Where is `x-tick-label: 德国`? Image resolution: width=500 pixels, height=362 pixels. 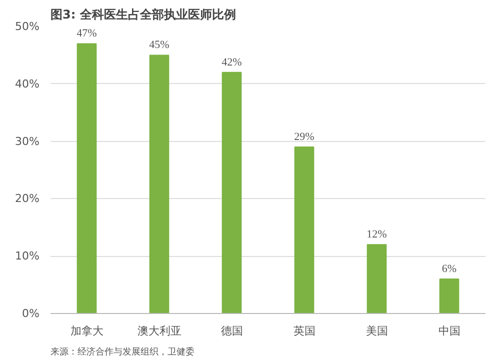
x-tick-label: 德国 is located at coordinates (231, 331).